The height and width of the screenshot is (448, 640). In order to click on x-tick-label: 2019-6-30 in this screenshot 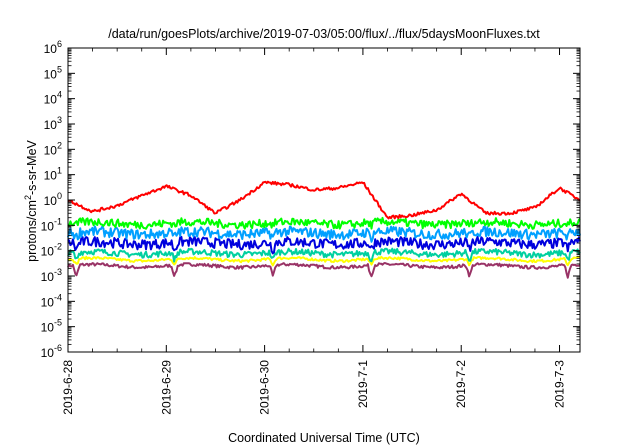, I will do `click(265, 387)`.